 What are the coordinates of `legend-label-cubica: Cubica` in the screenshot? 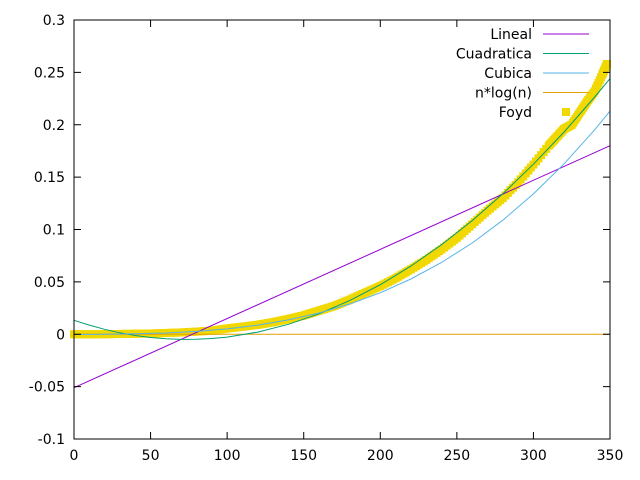 It's located at (508, 74).